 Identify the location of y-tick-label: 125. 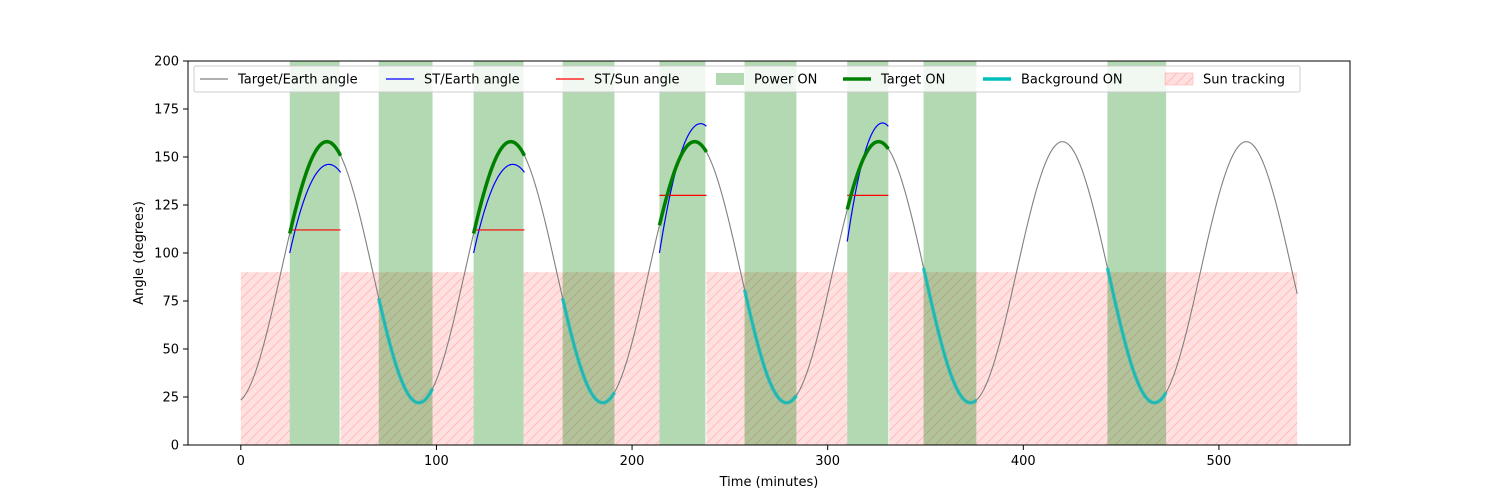
(166, 206).